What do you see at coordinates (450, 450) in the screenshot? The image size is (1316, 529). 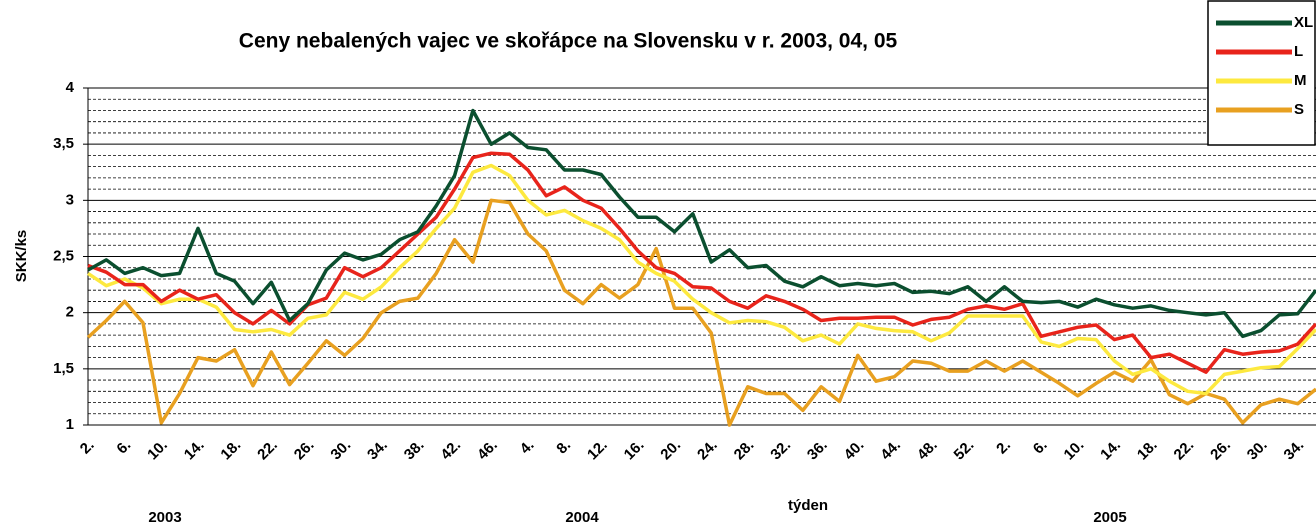 I see `x-tick-label: 42.` at bounding box center [450, 450].